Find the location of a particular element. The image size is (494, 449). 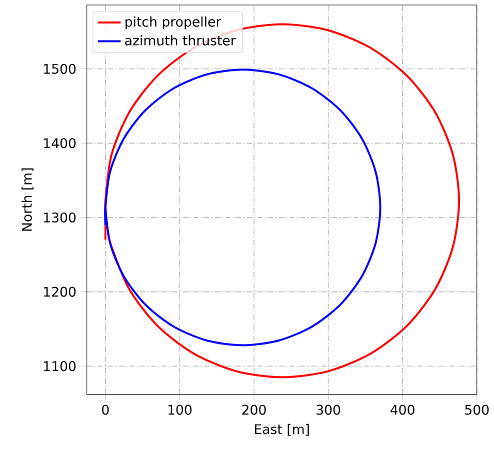

x-tick-label: 500 is located at coordinates (477, 409).